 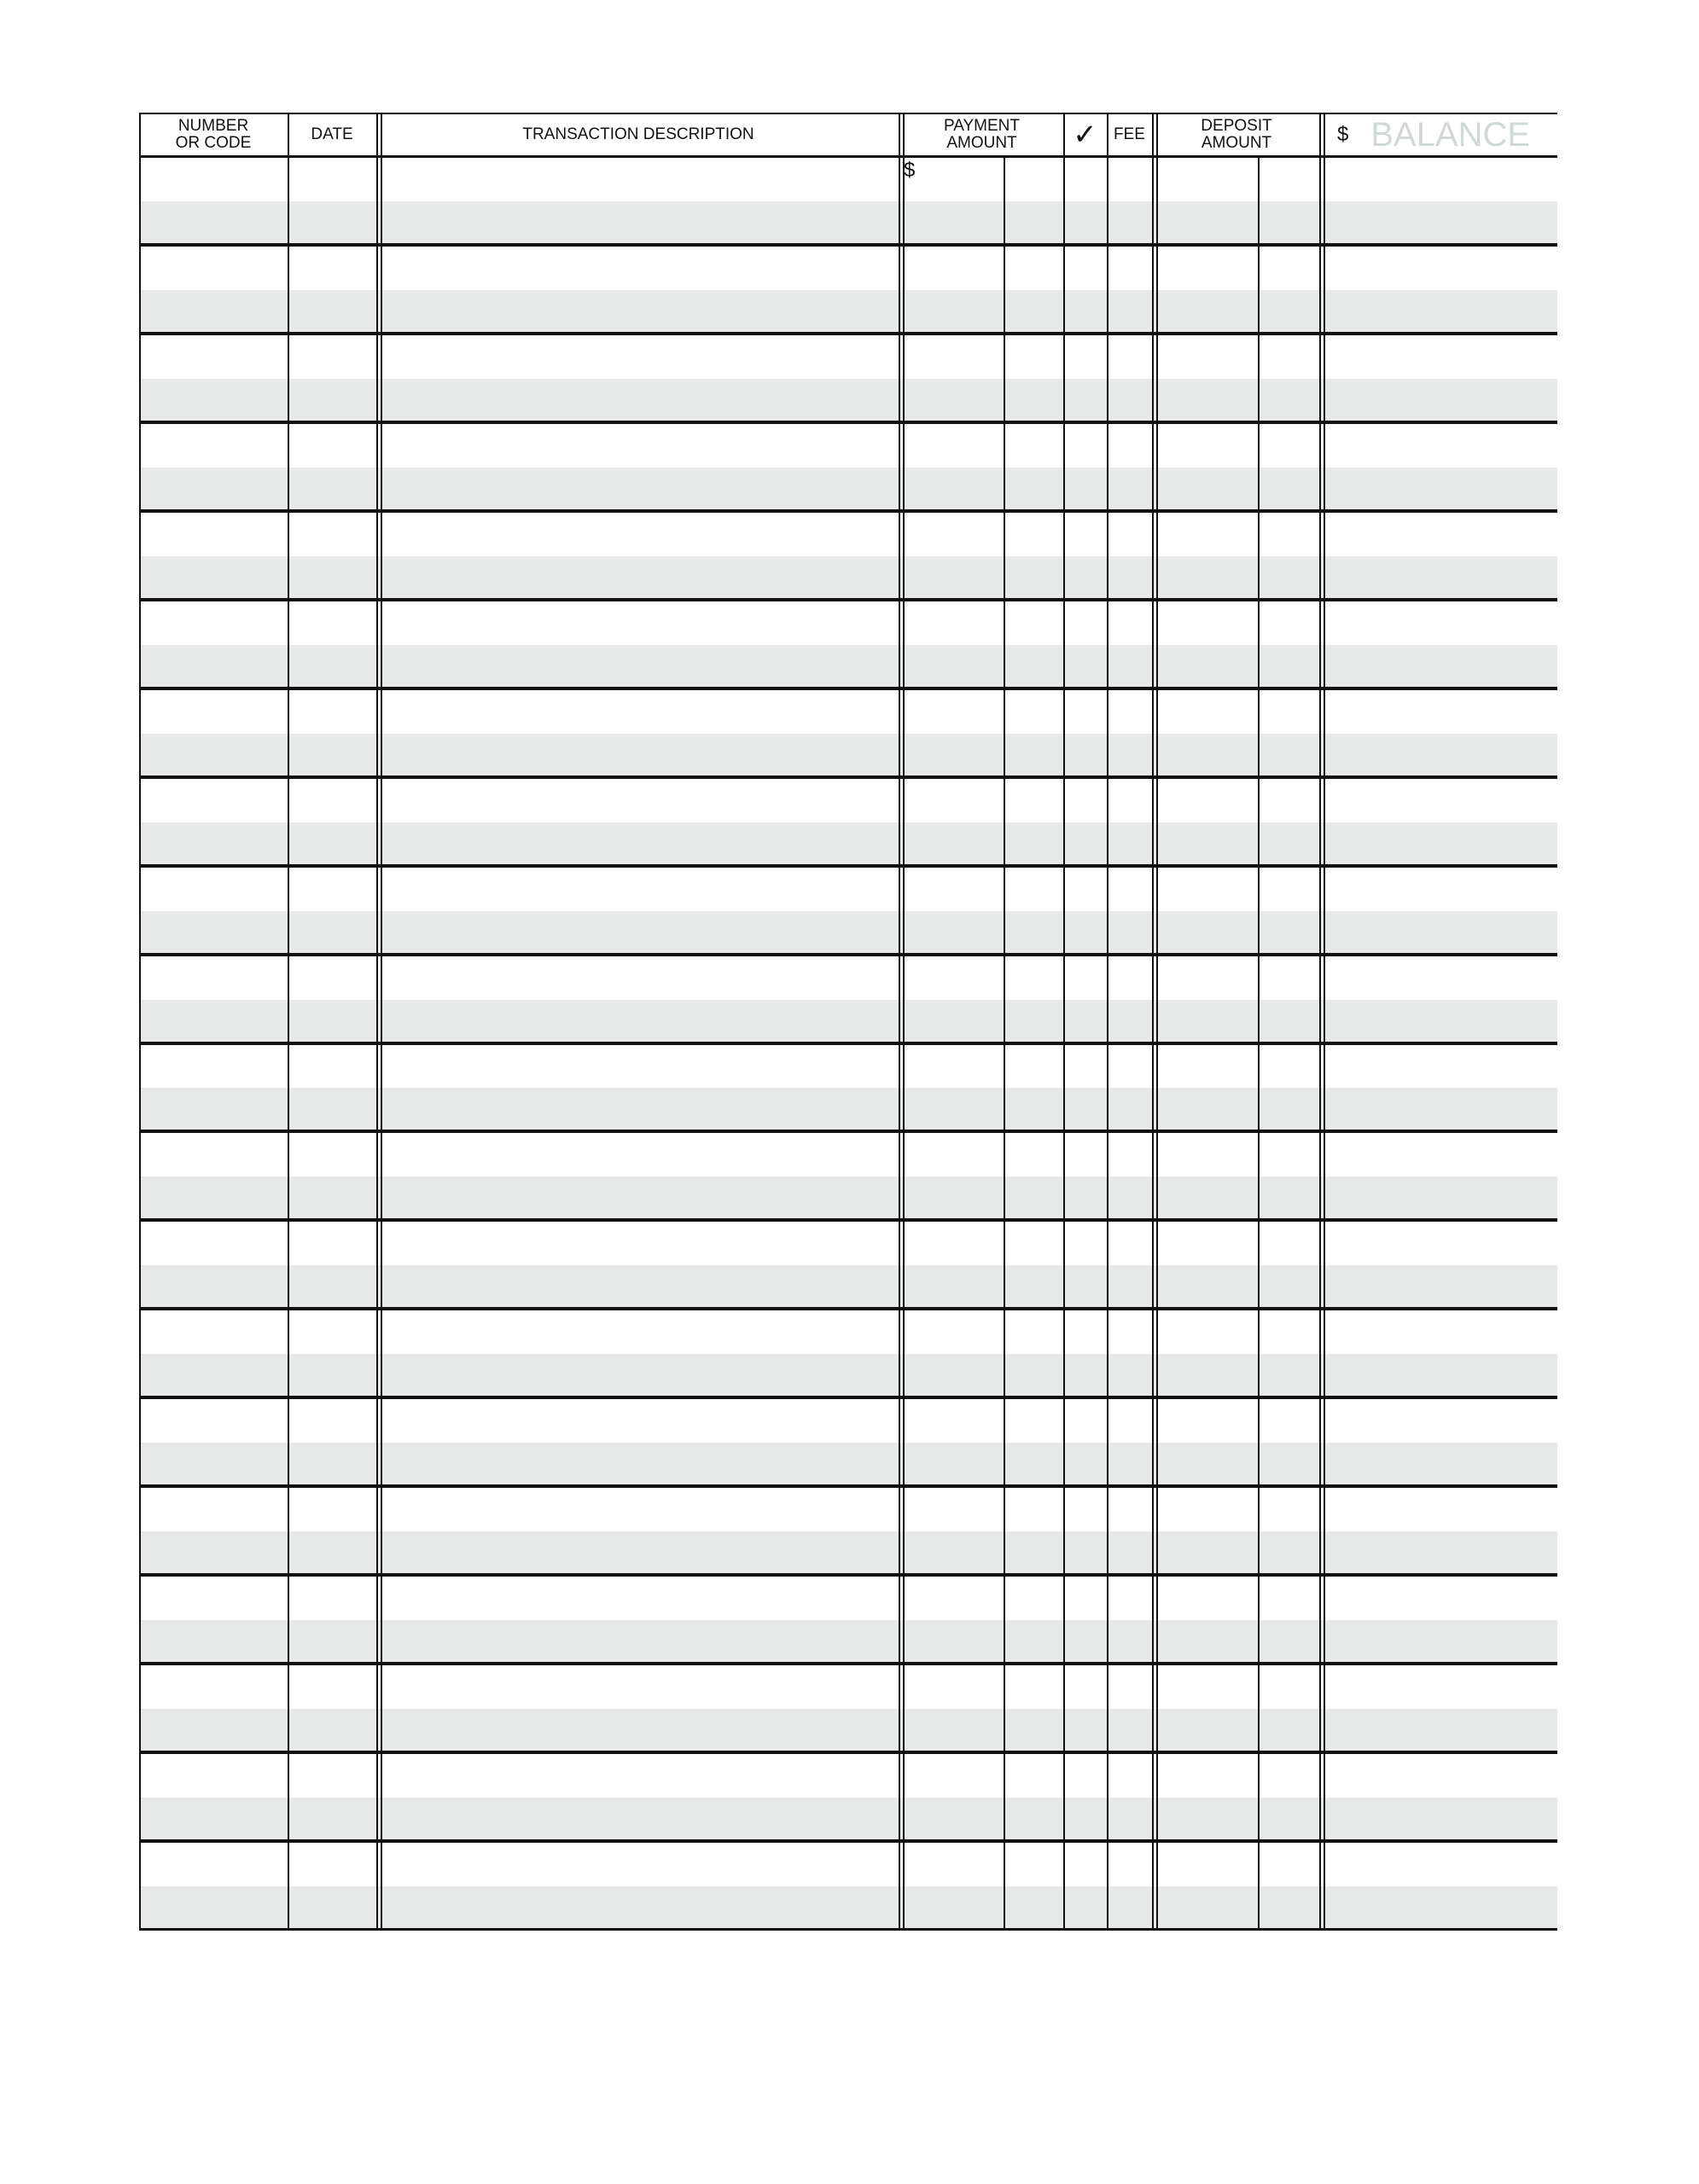 I want to click on header-label: DEPOSIT AMOUNT, so click(x=1236, y=134).